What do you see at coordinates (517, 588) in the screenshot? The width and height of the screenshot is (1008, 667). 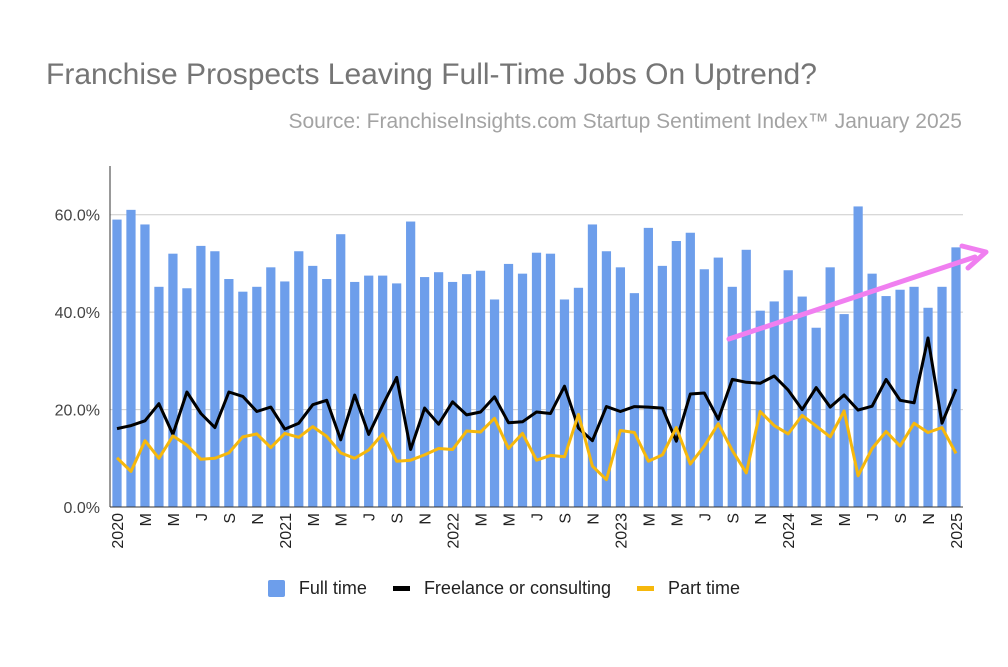 I see `legend-label-freelance: Freelance or consulting` at bounding box center [517, 588].